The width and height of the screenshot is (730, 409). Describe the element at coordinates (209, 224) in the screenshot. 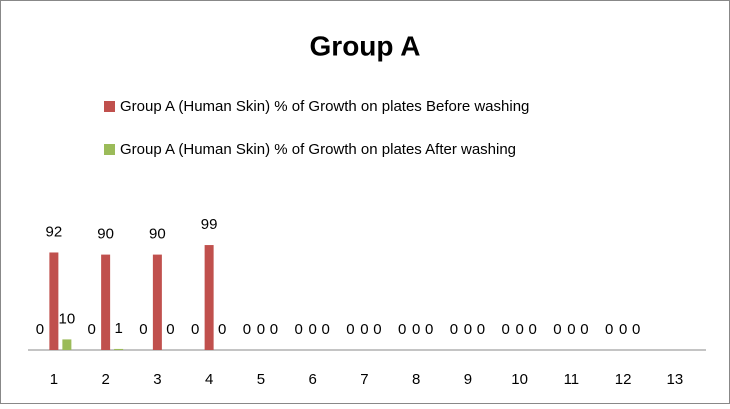

I see `data-label: 99` at that location.